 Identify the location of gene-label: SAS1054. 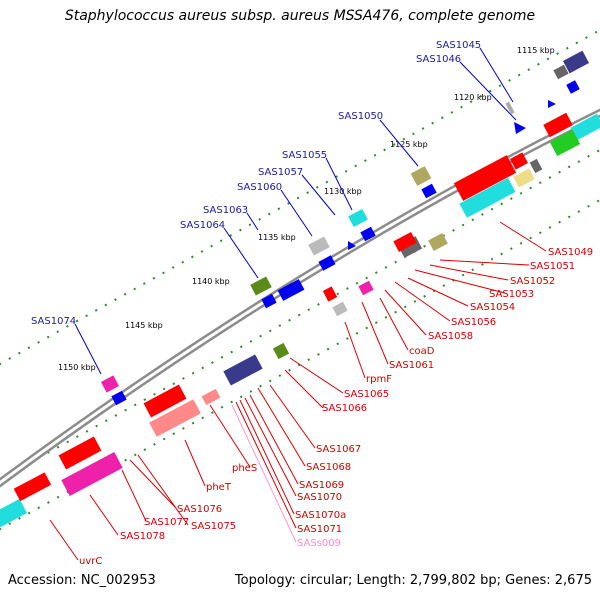
(492, 307).